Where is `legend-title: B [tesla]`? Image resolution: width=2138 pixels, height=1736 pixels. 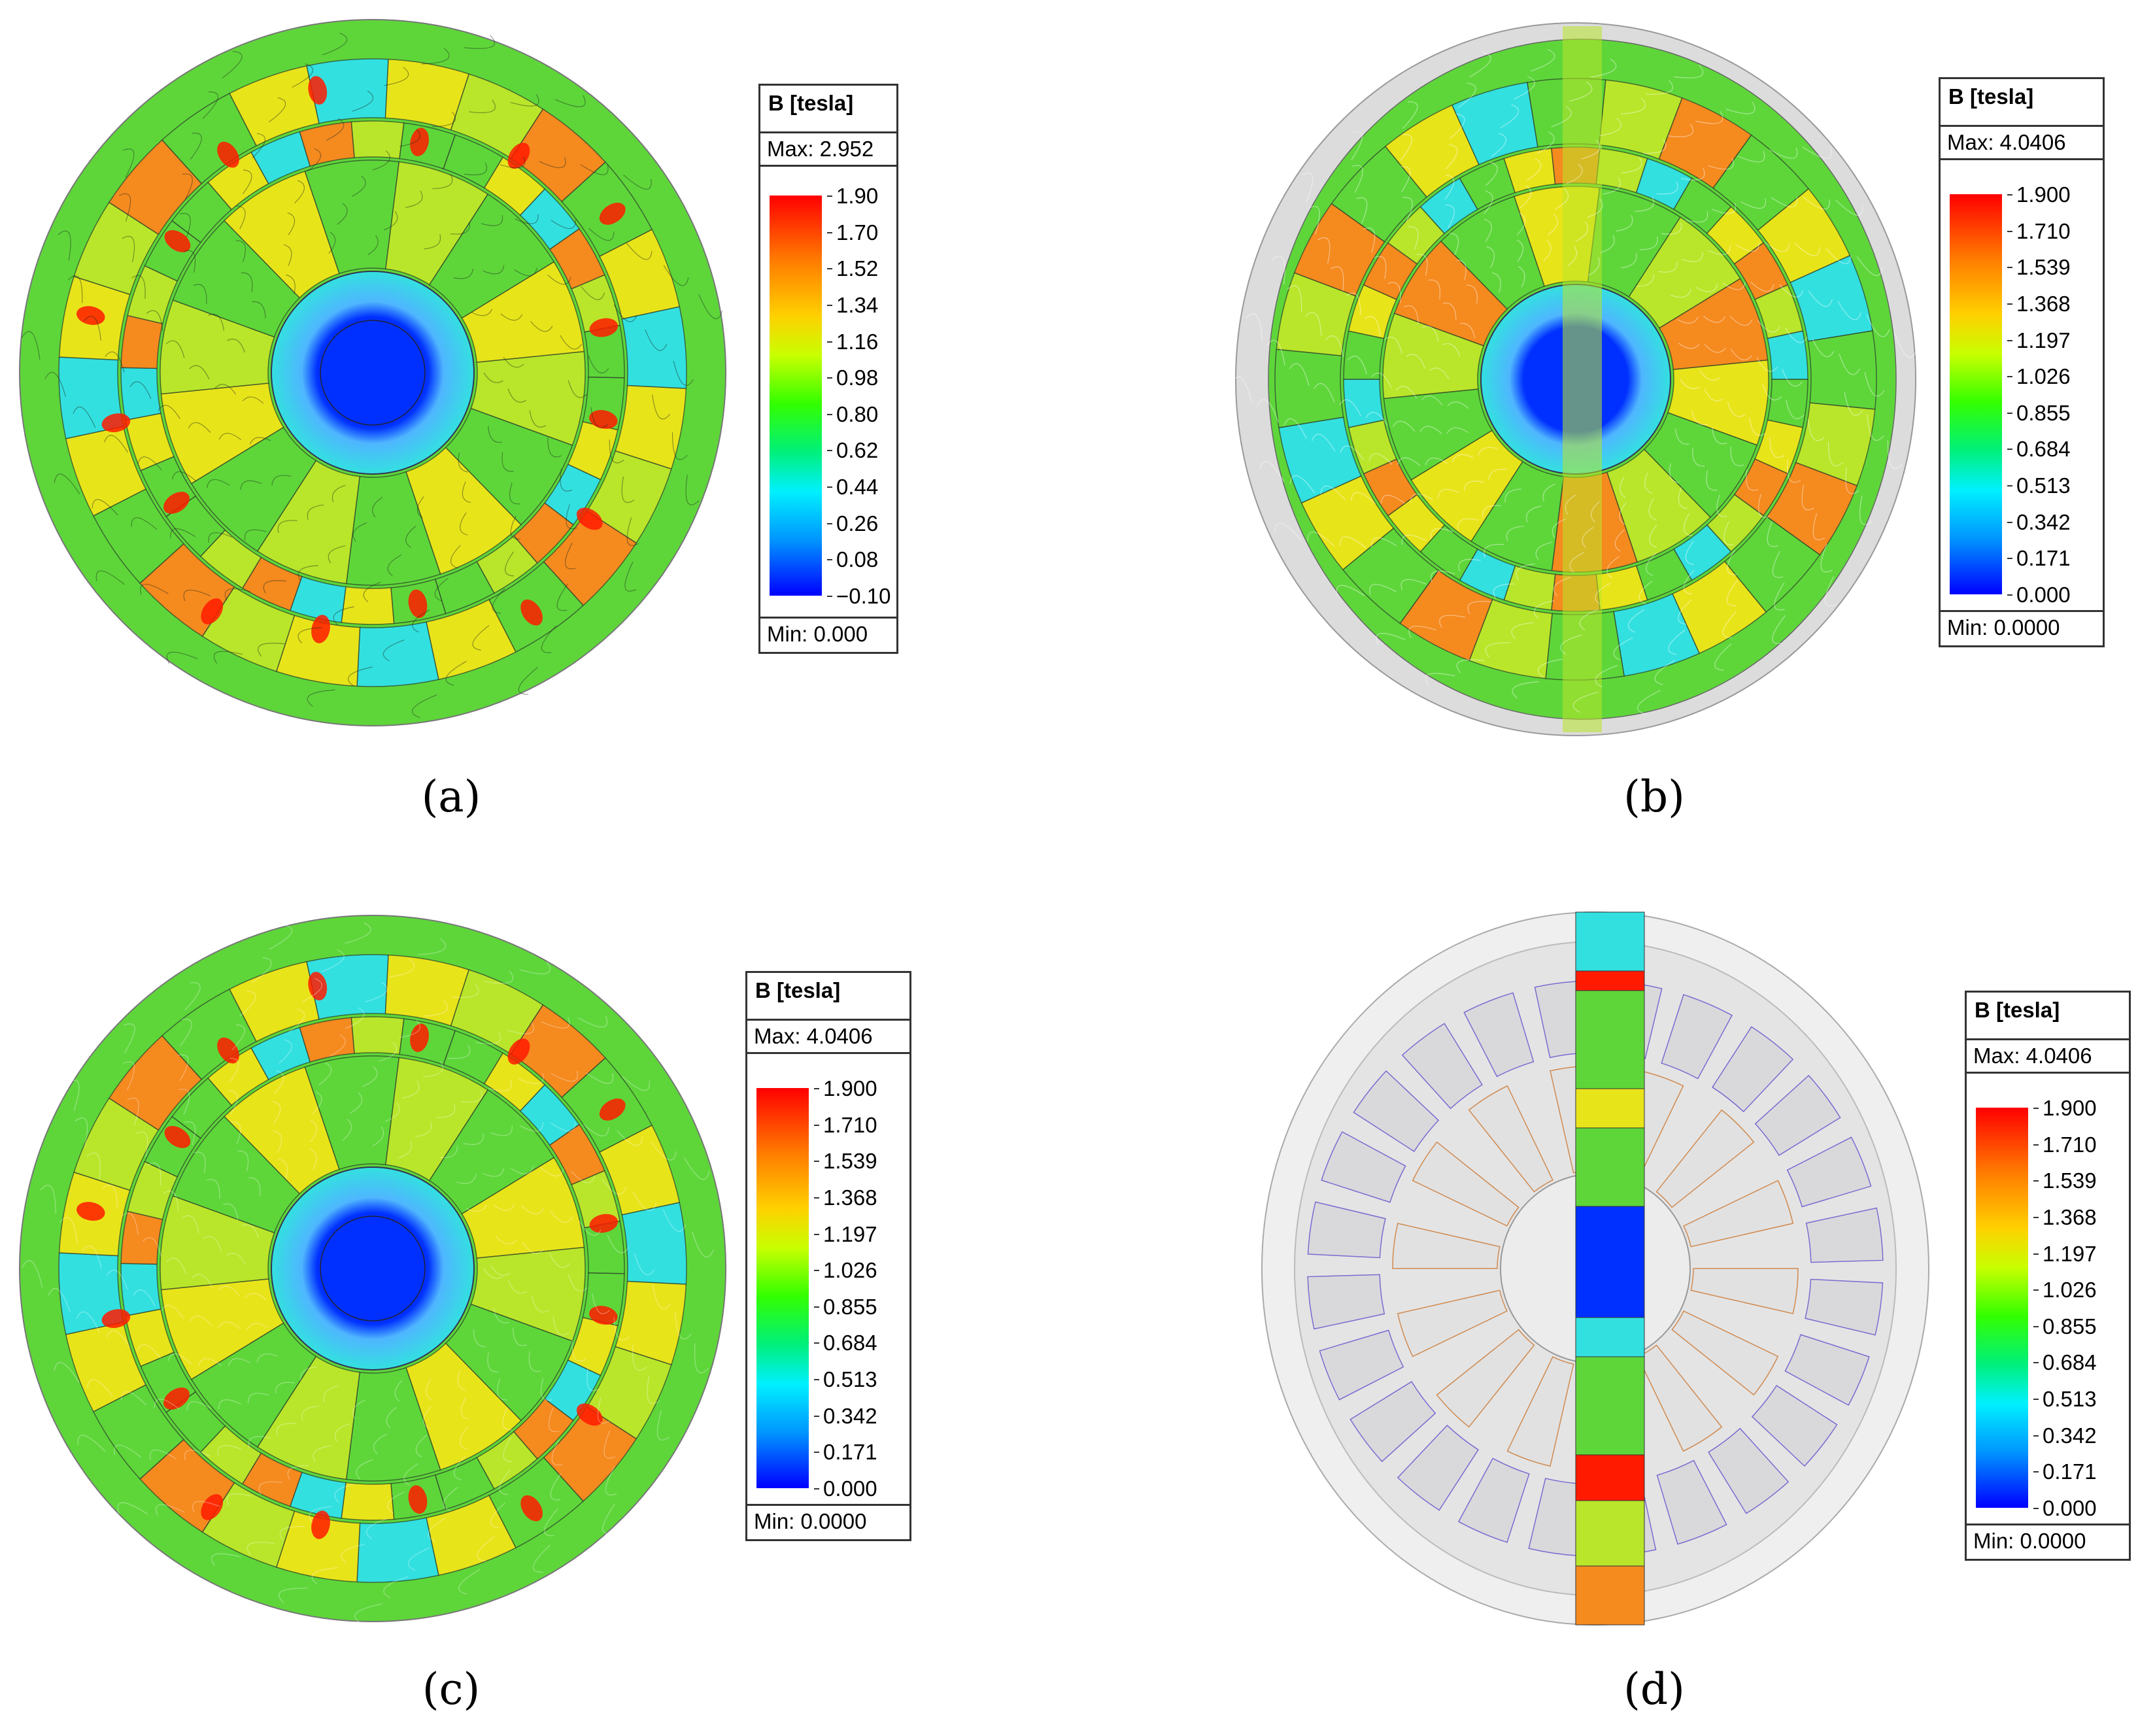 legend-title: B [tesla] is located at coordinates (1991, 96).